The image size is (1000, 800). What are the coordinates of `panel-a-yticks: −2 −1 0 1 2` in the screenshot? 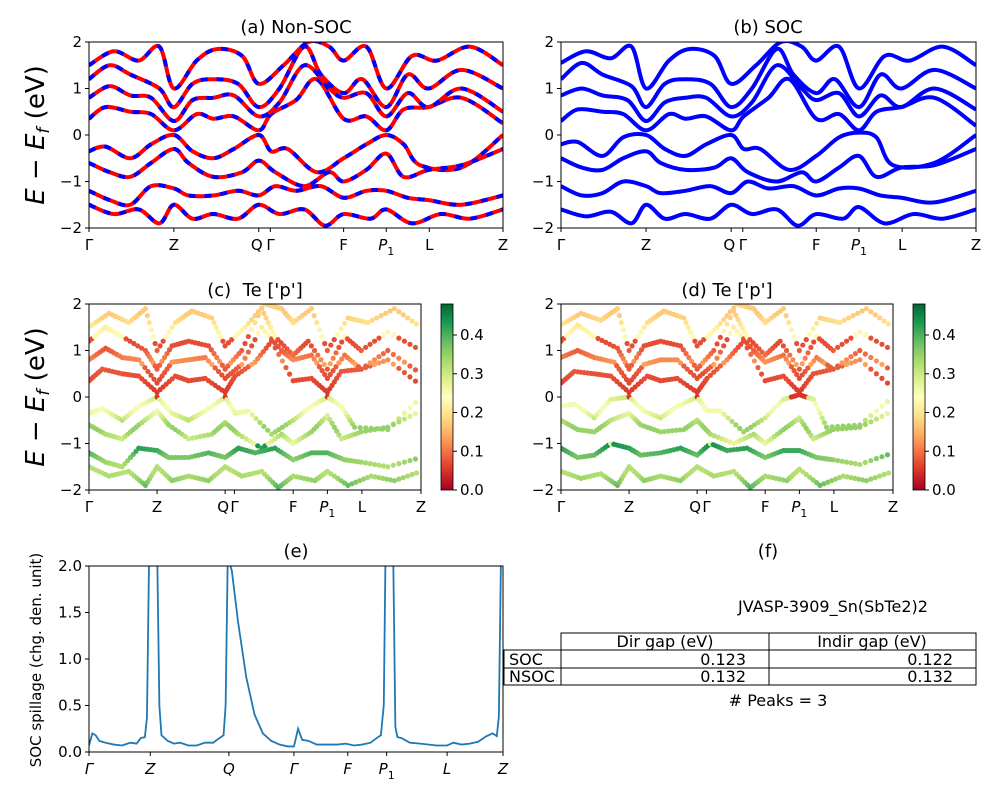 It's located at (74, 135).